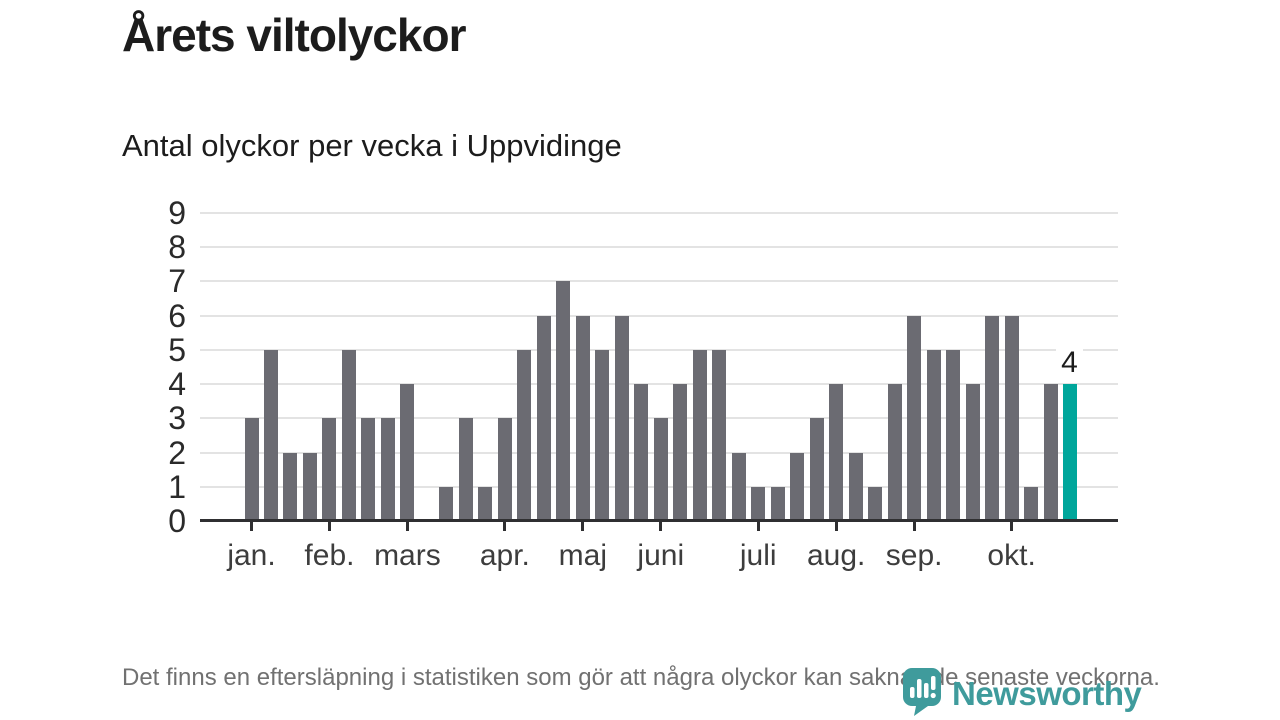  Describe the element at coordinates (177, 384) in the screenshot. I see `y-axis-label: 4` at that location.